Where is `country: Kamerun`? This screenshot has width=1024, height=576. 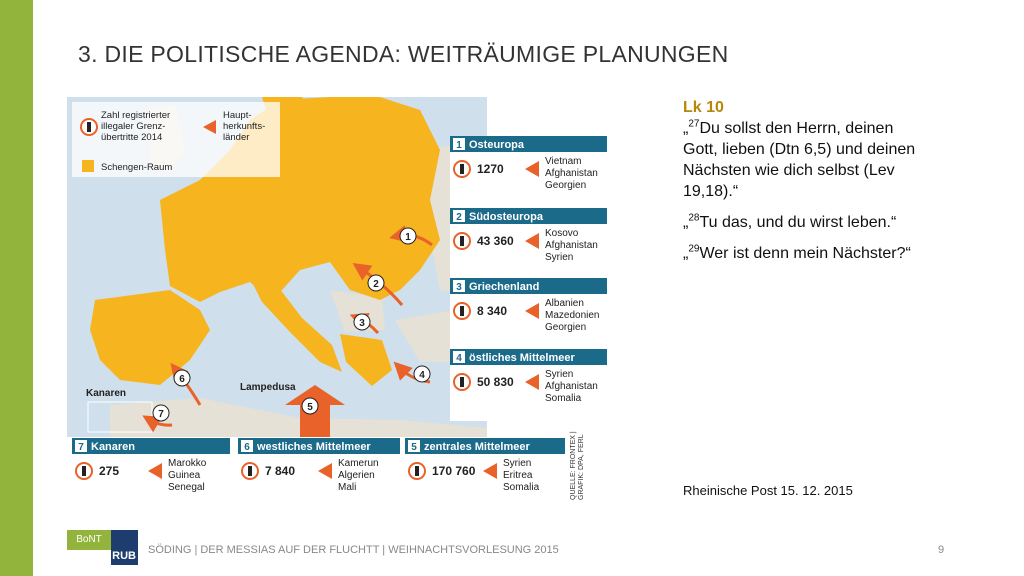
country: Kamerun is located at coordinates (358, 463).